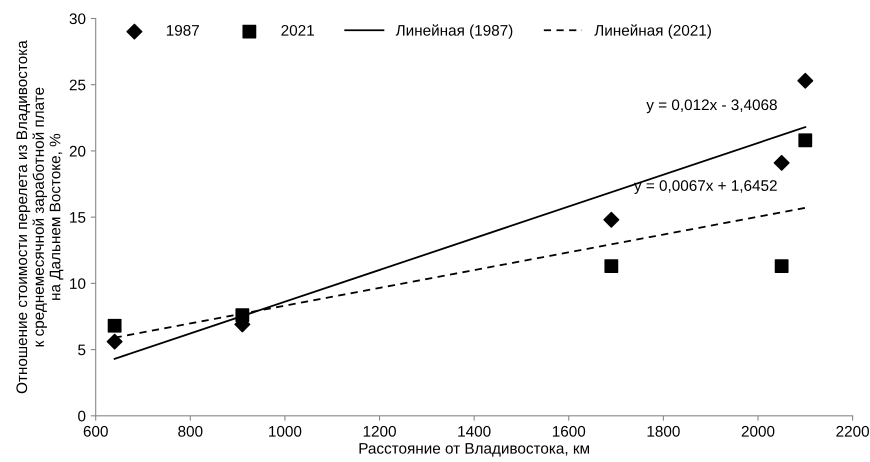  What do you see at coordinates (96, 431) in the screenshot?
I see `x-tick-label: 600` at bounding box center [96, 431].